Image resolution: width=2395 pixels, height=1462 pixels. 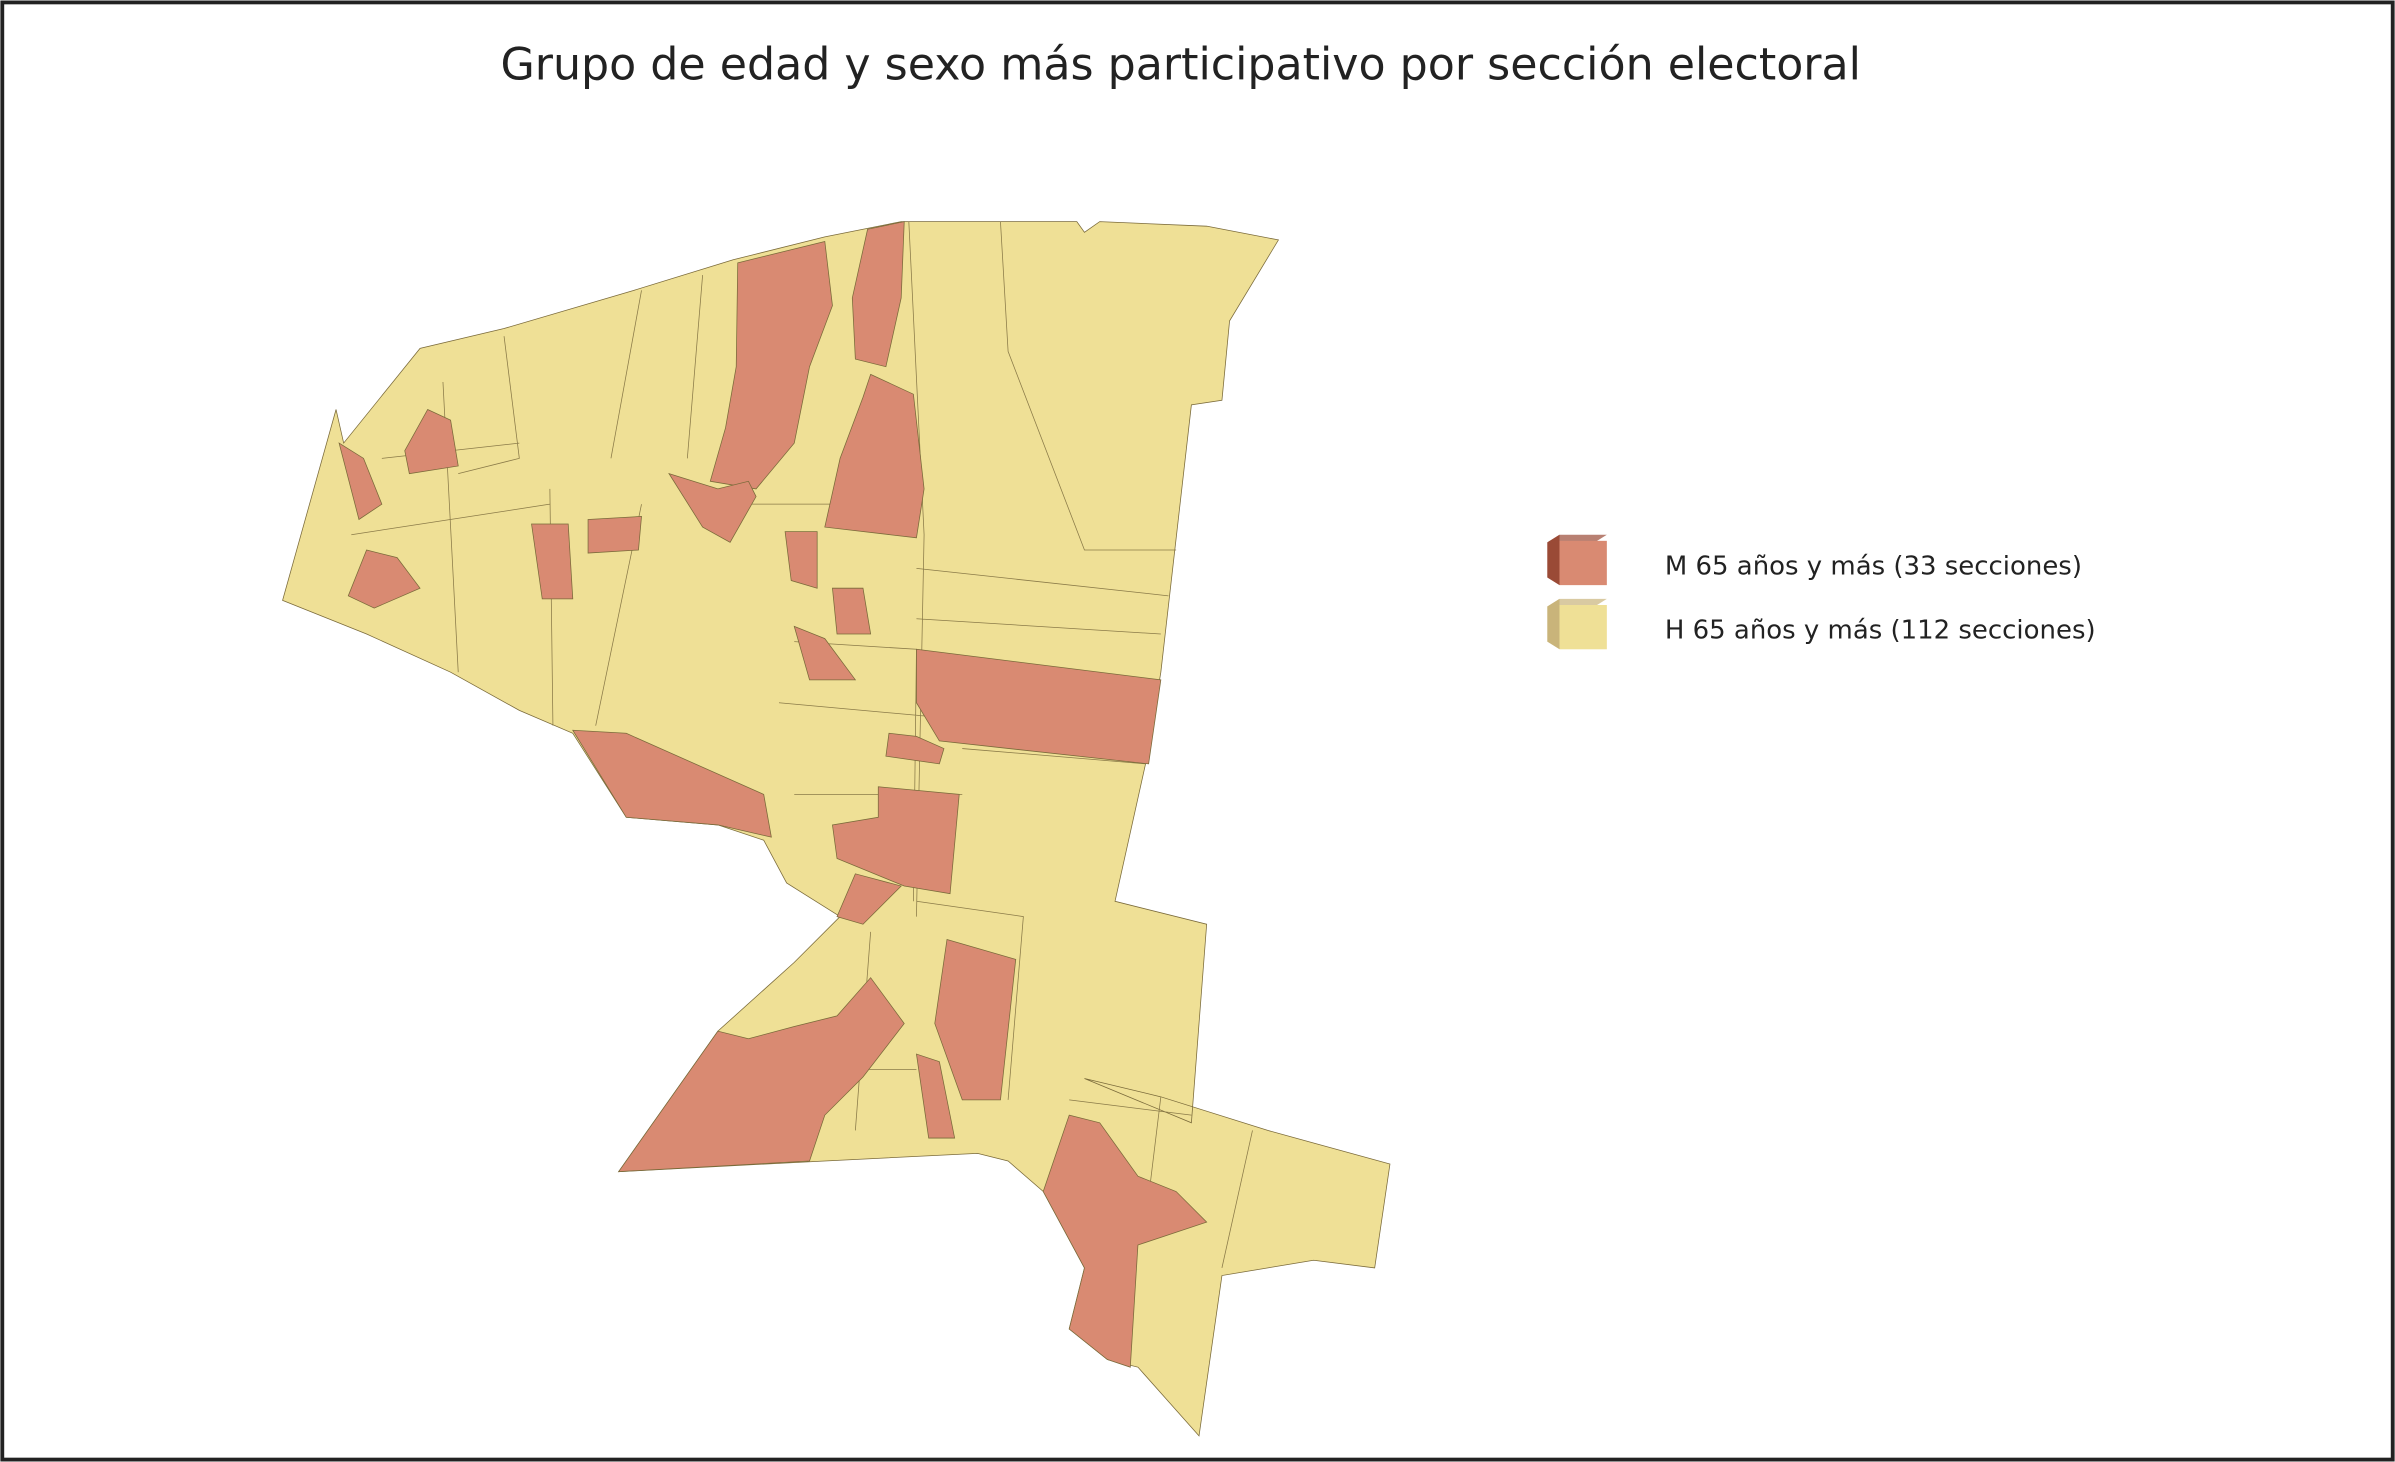 I want to click on legend-label: H 65 años y más (112 secciones), so click(x=1880, y=631).